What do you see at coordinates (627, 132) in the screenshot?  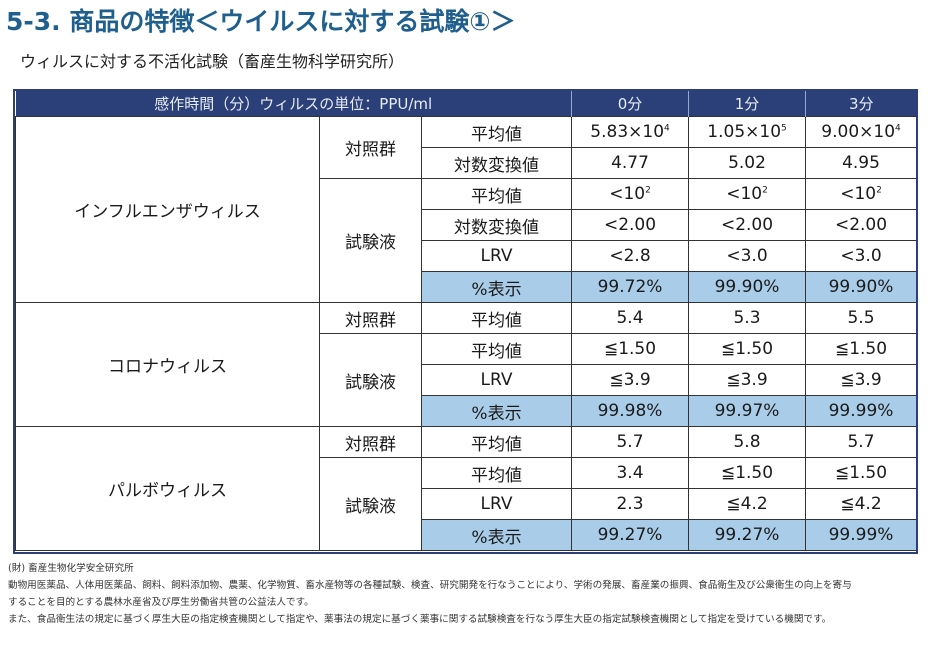 I see `value-text: 5.83×10` at bounding box center [627, 132].